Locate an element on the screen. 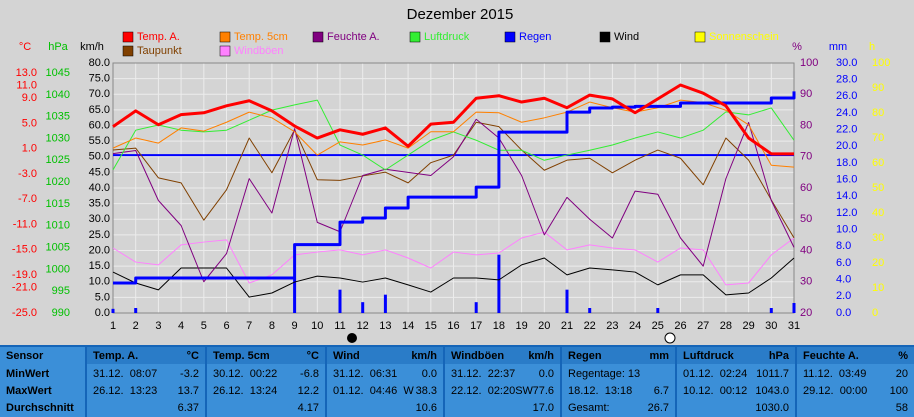  x-tick-label: 13 is located at coordinates (385, 326).